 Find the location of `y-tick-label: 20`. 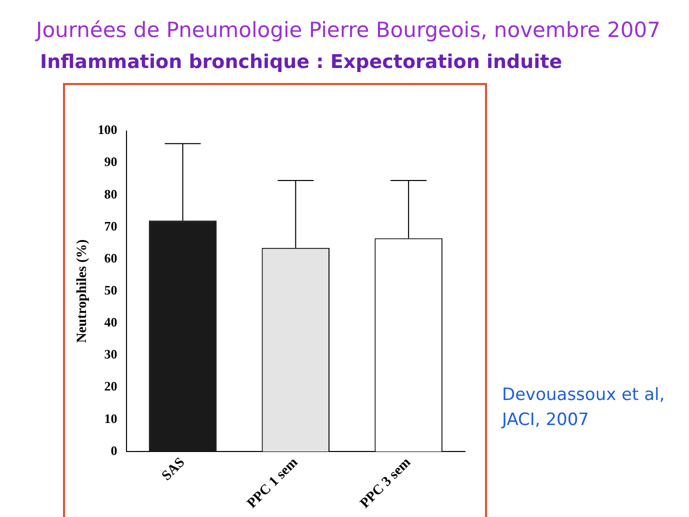

y-tick-label: 20 is located at coordinates (111, 386).